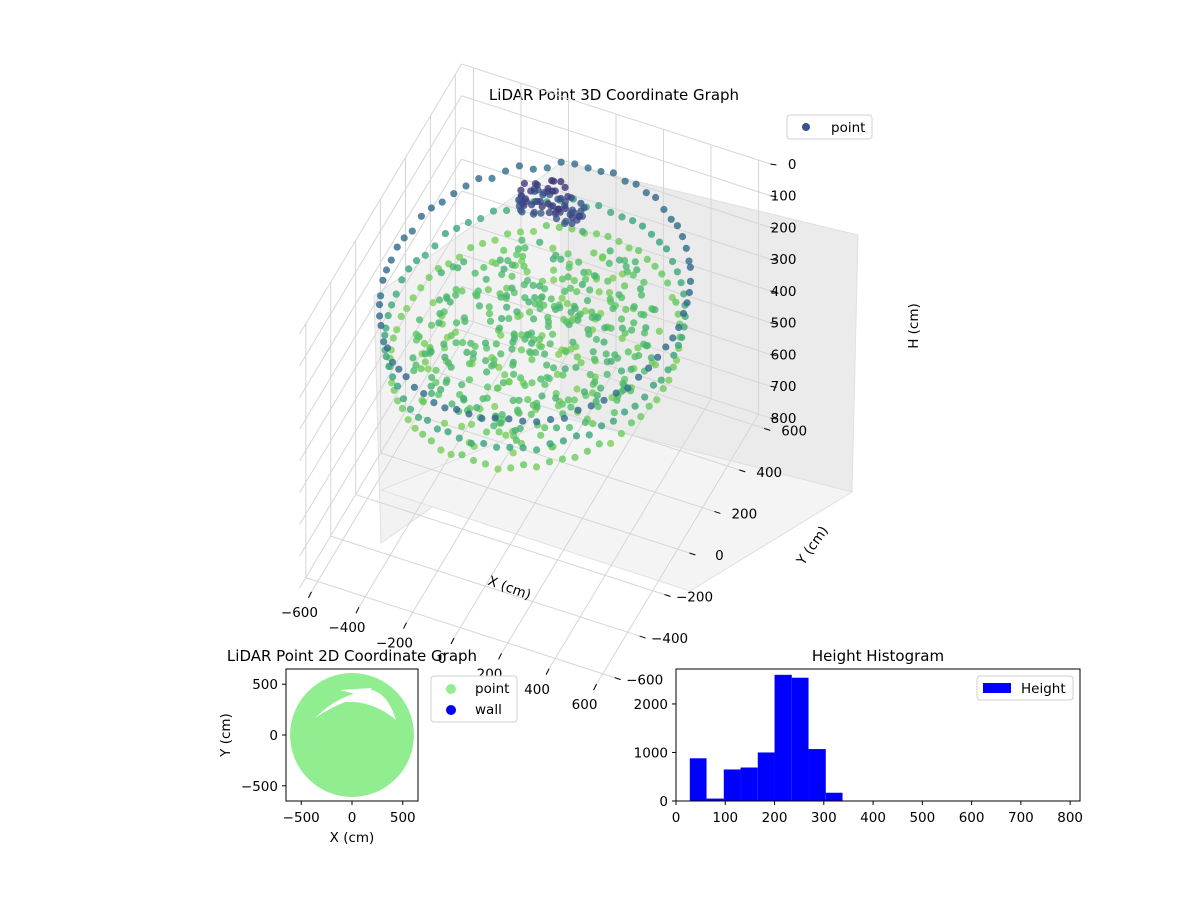 The image size is (1200, 904). Describe the element at coordinates (651, 753) in the screenshot. I see `y-tick-label-histogram: 1000` at that location.